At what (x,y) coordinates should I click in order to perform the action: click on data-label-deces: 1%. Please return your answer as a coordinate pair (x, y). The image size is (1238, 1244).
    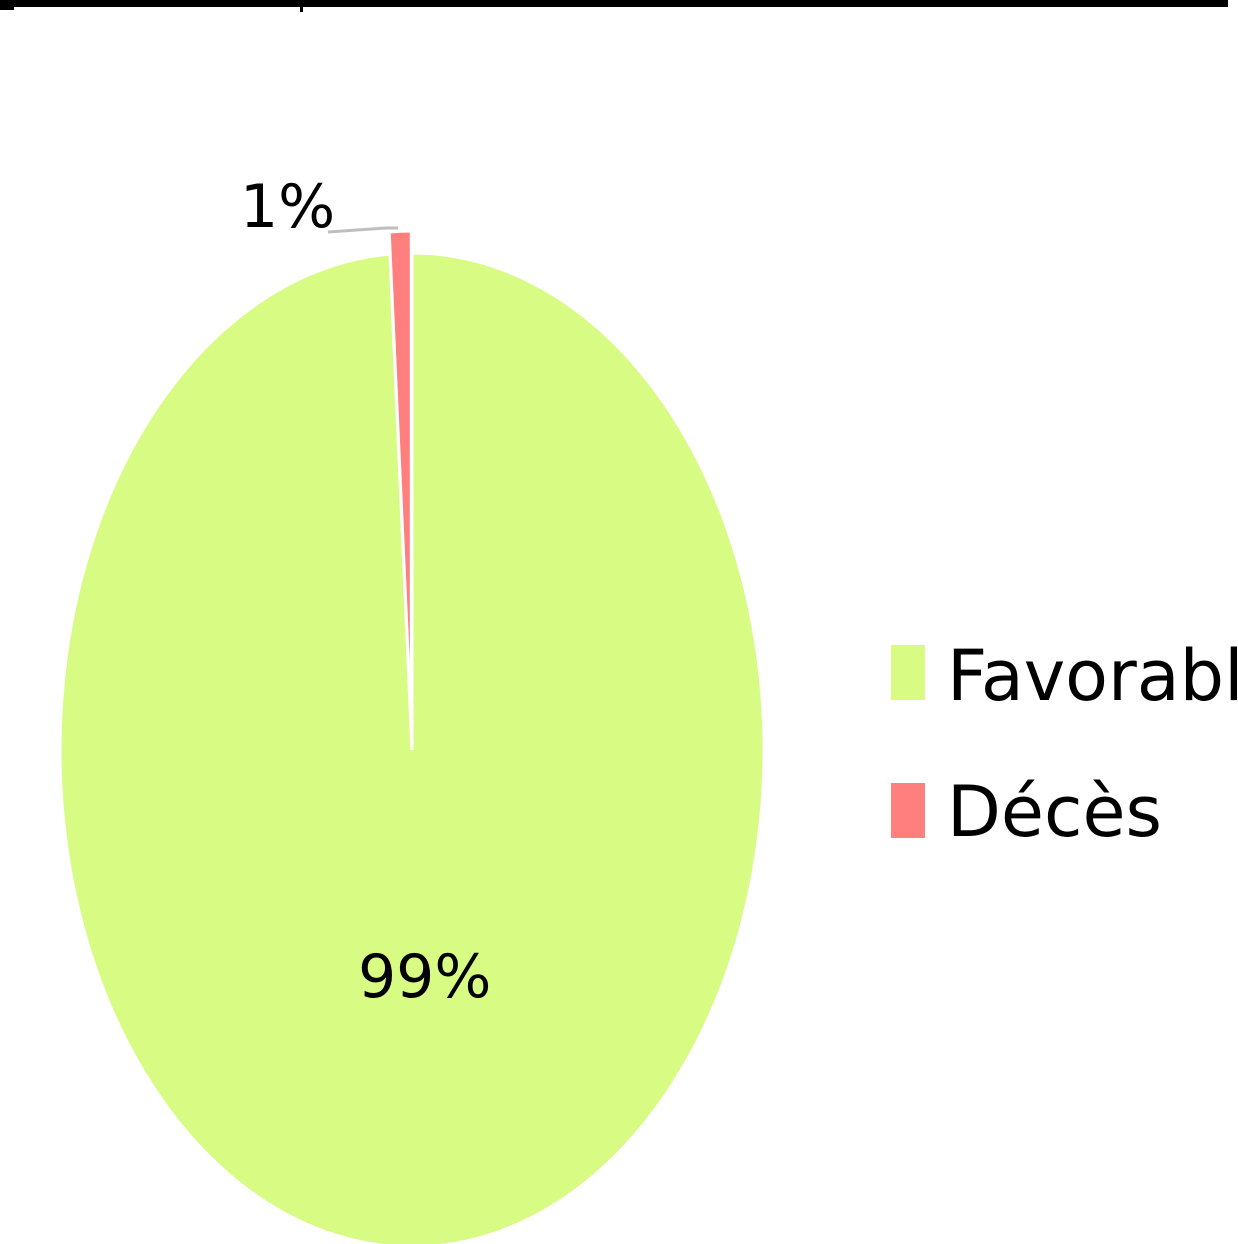
    Looking at the image, I should click on (287, 207).